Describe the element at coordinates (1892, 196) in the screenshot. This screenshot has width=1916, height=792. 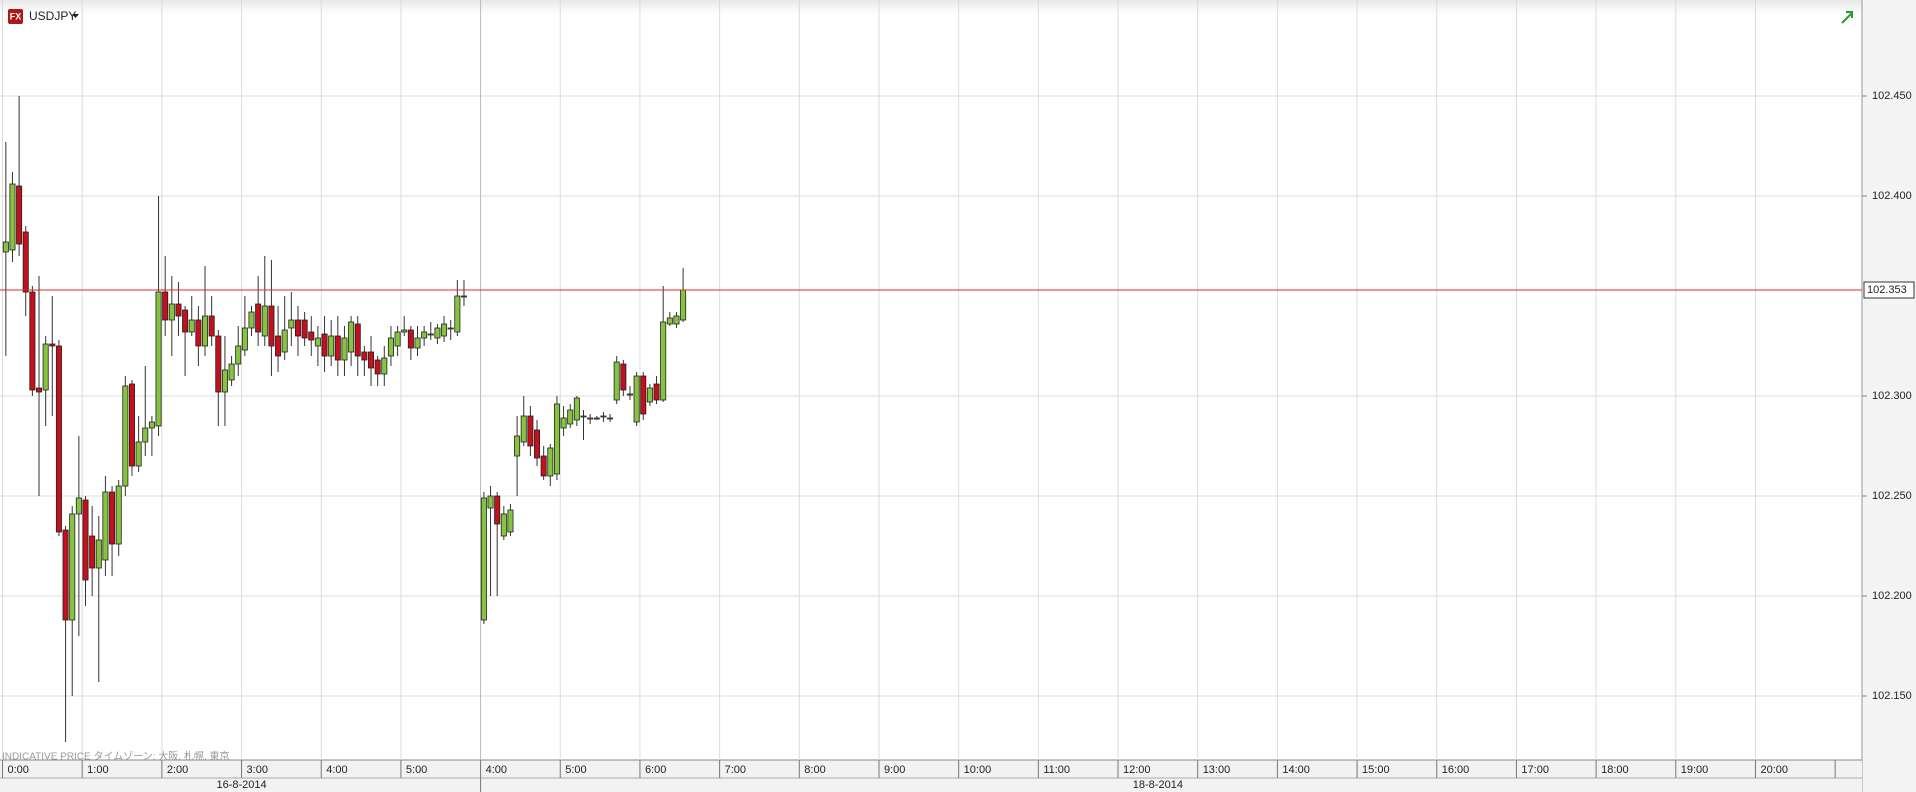
I see `y-tick-label: 102.400` at that location.